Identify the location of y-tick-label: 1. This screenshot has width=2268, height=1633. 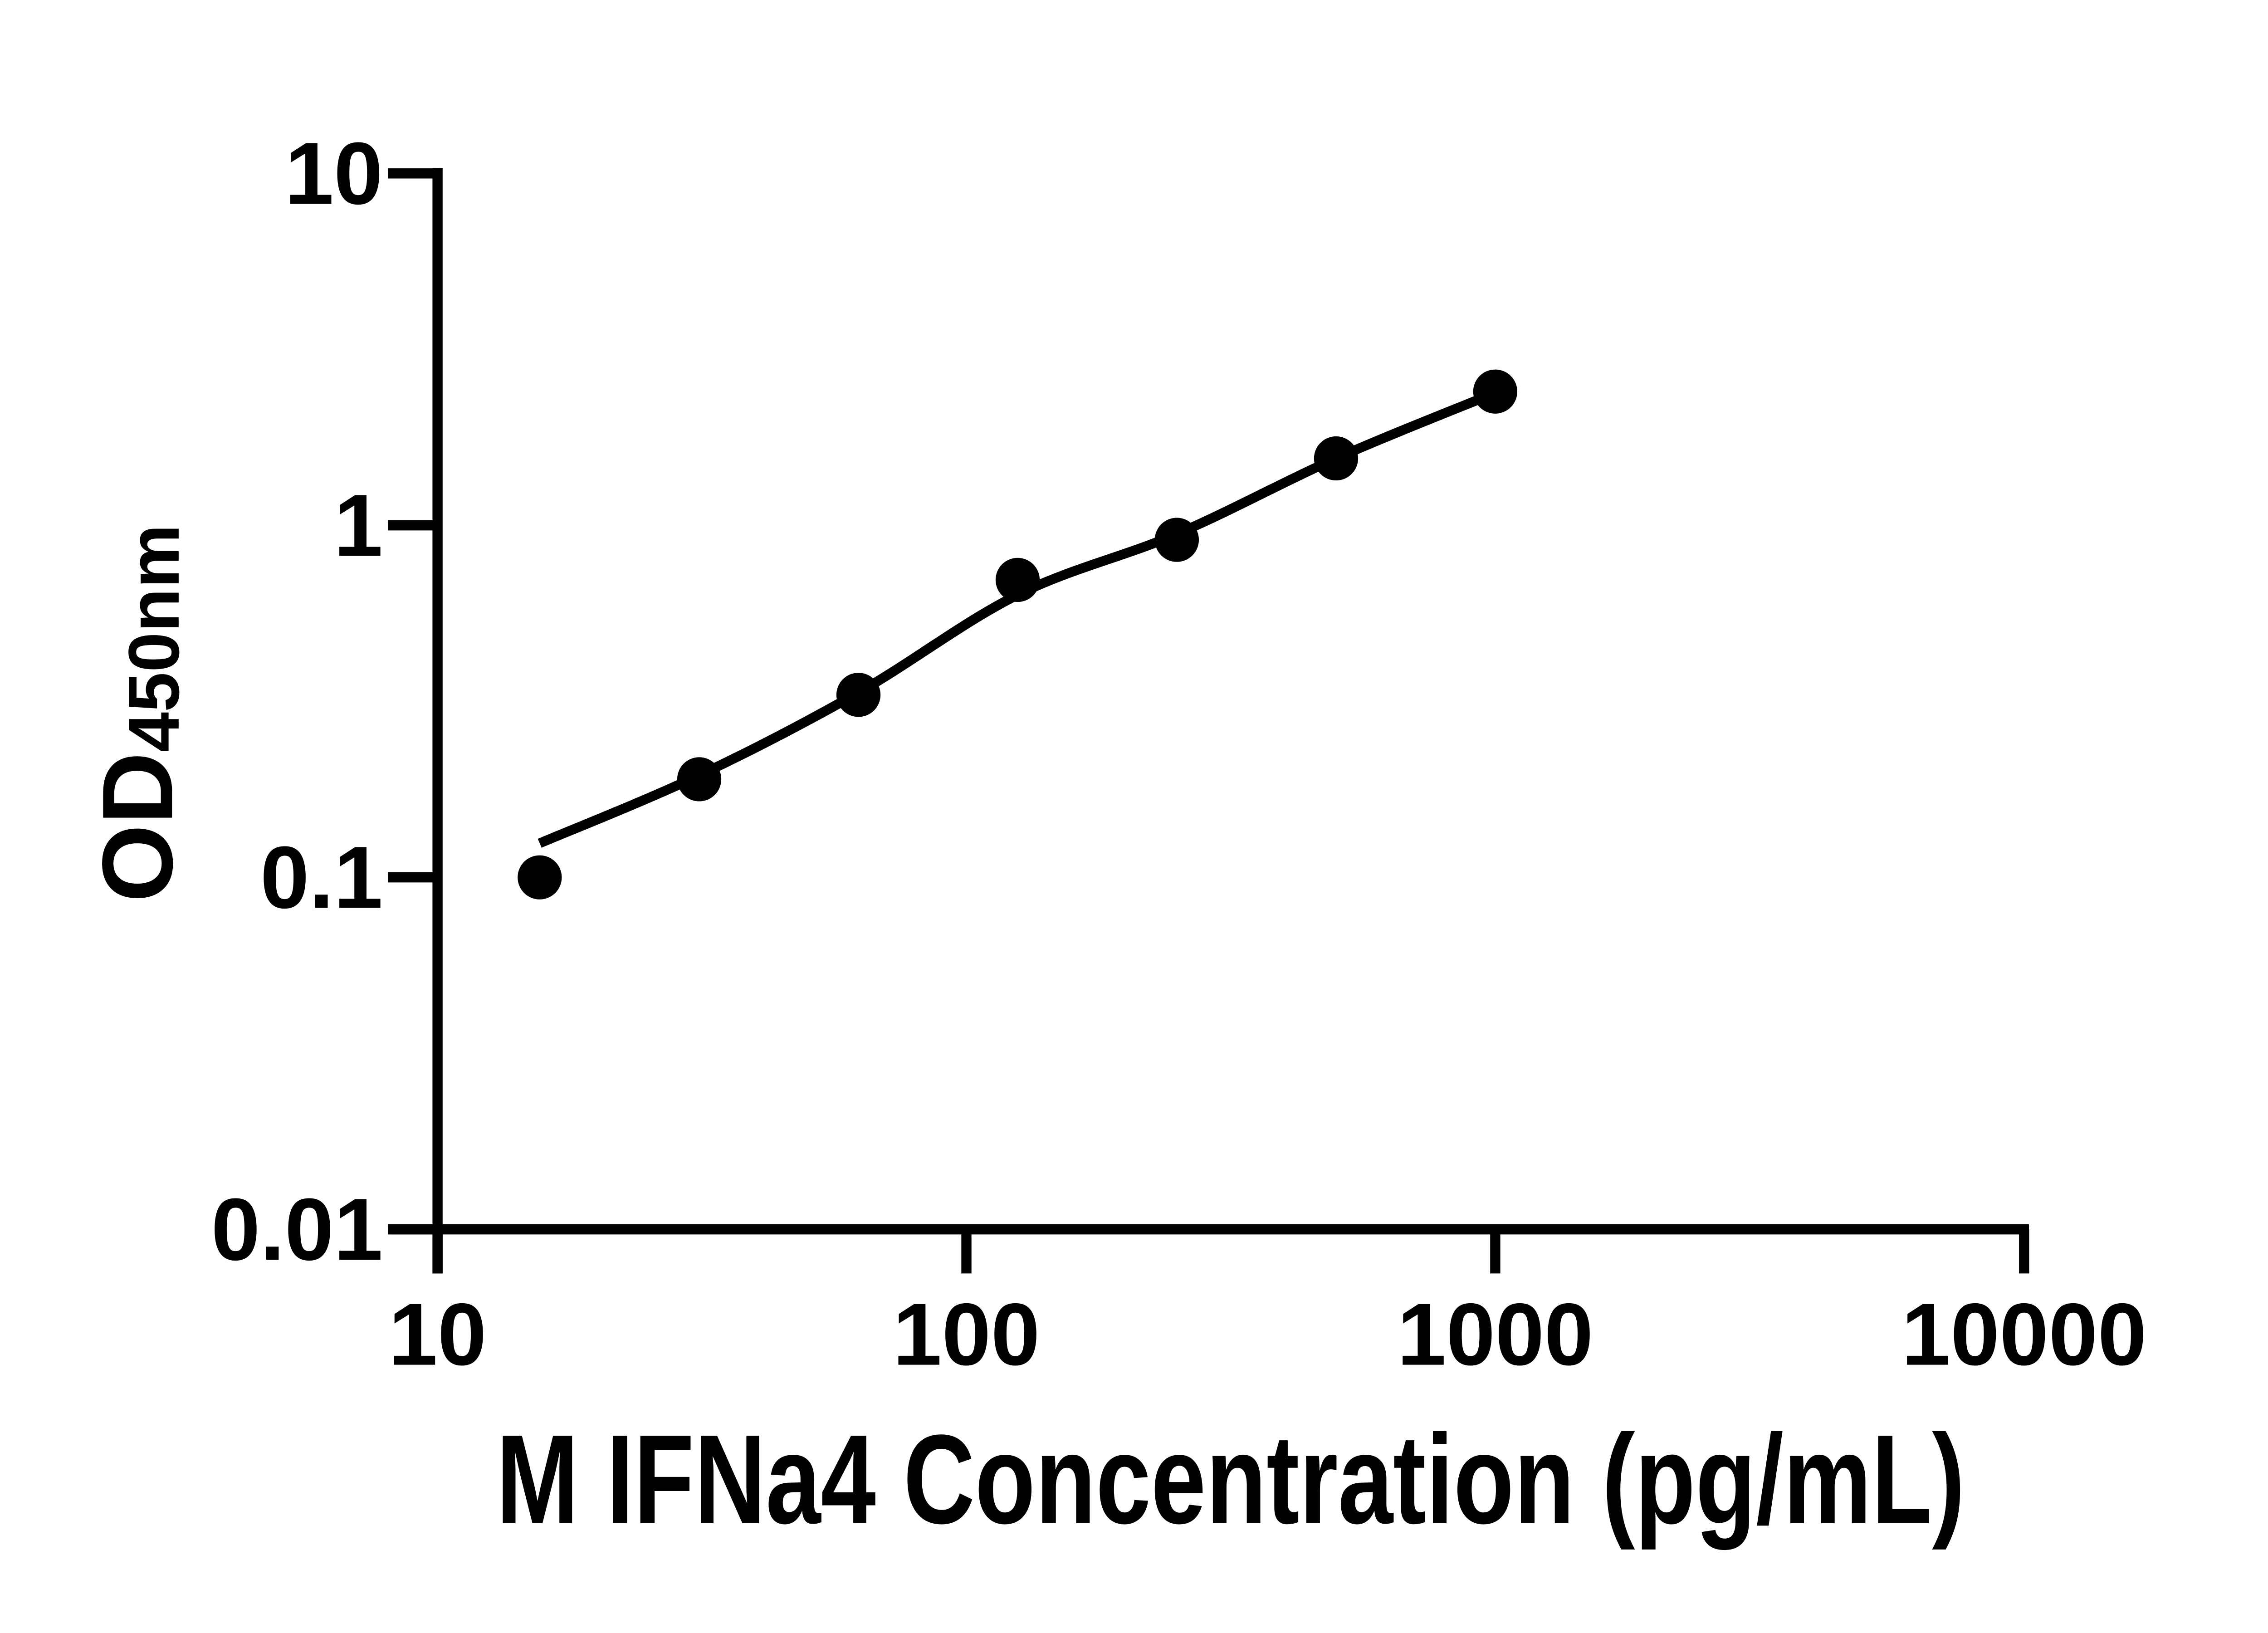
(359, 525).